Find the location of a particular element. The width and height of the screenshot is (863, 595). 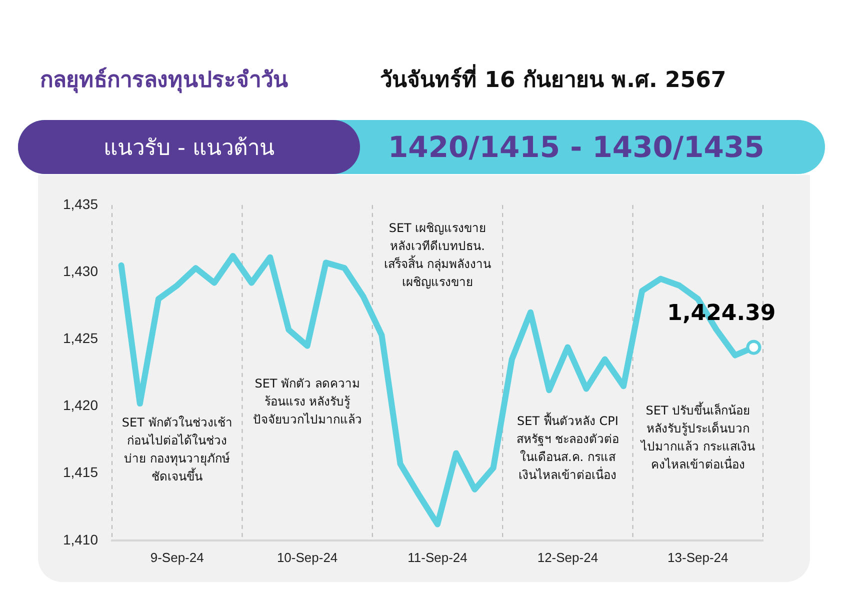

text: แนวรับ - แนวต้าน is located at coordinates (189, 147).